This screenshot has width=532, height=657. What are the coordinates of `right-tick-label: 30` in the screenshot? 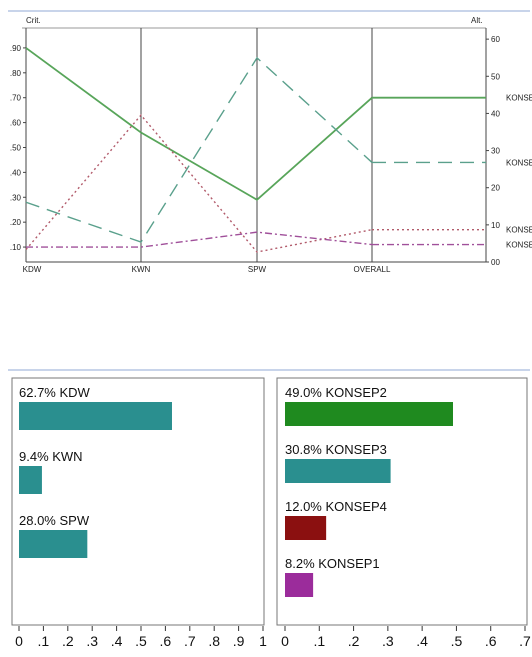 It's located at (495, 151).